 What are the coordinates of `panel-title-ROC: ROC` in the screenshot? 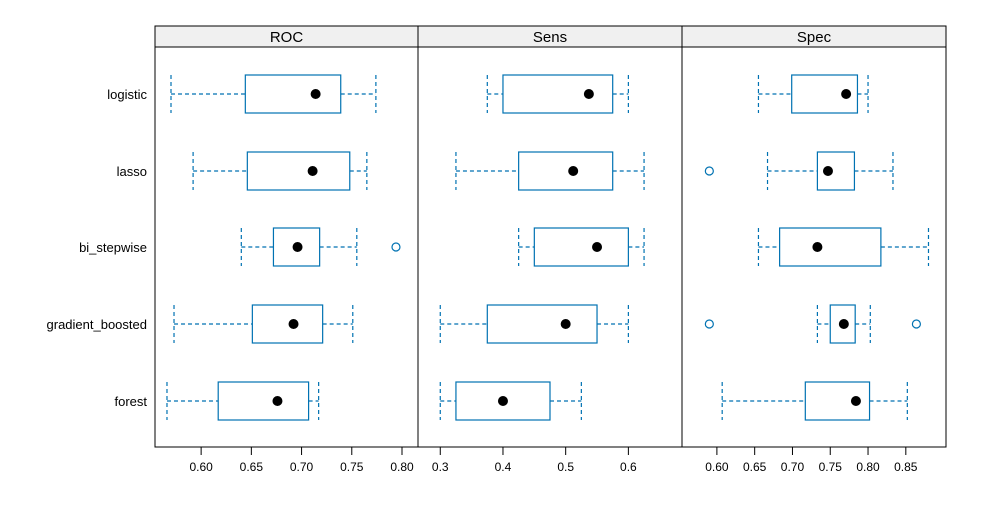 It's located at (287, 37).